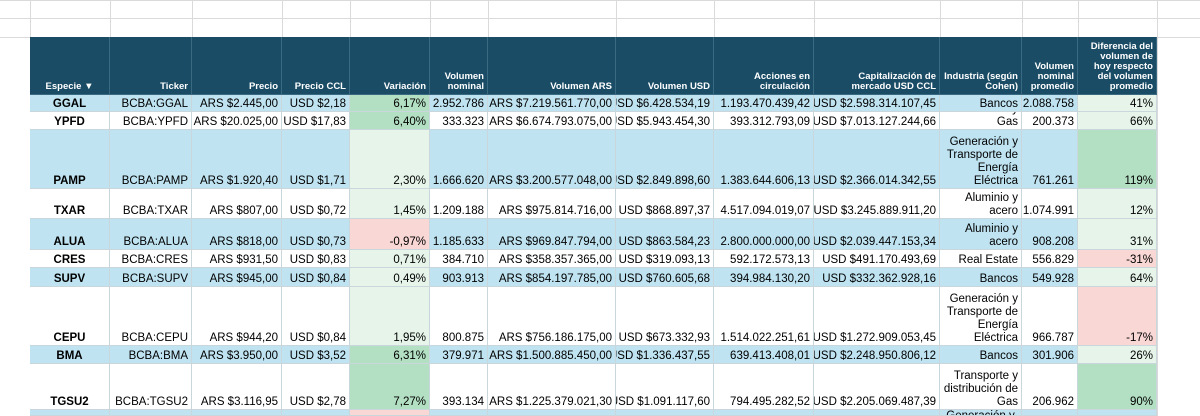  I want to click on cell-dif: 66%, so click(1117, 121).